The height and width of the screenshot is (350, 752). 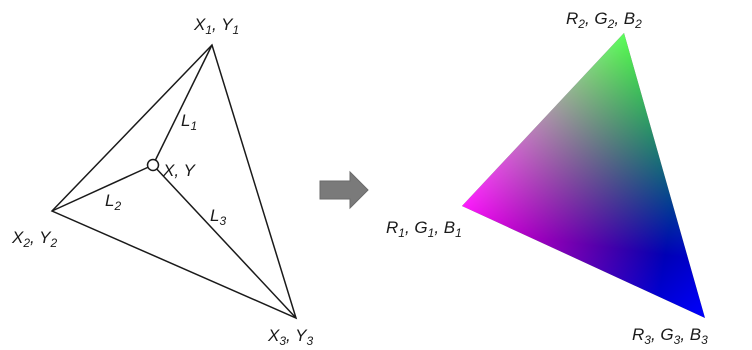 What do you see at coordinates (218, 217) in the screenshot?
I see `length-l3-label: L3` at bounding box center [218, 217].